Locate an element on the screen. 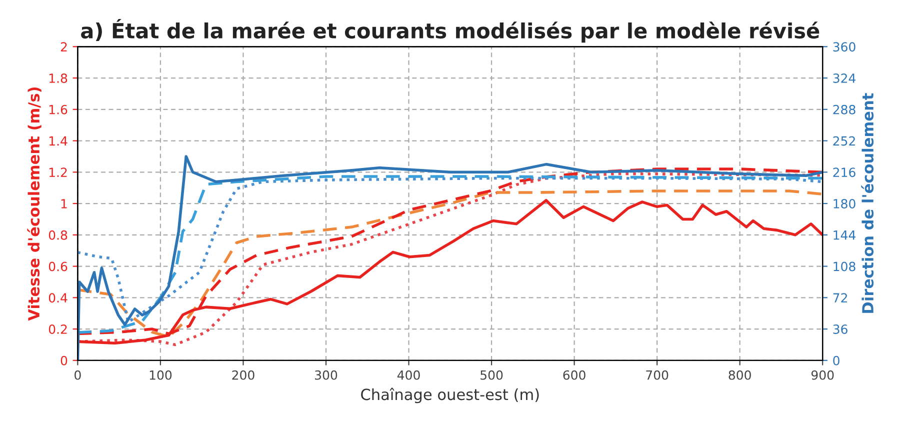 The height and width of the screenshot is (424, 914). x-tick-label: 800 is located at coordinates (739, 375).